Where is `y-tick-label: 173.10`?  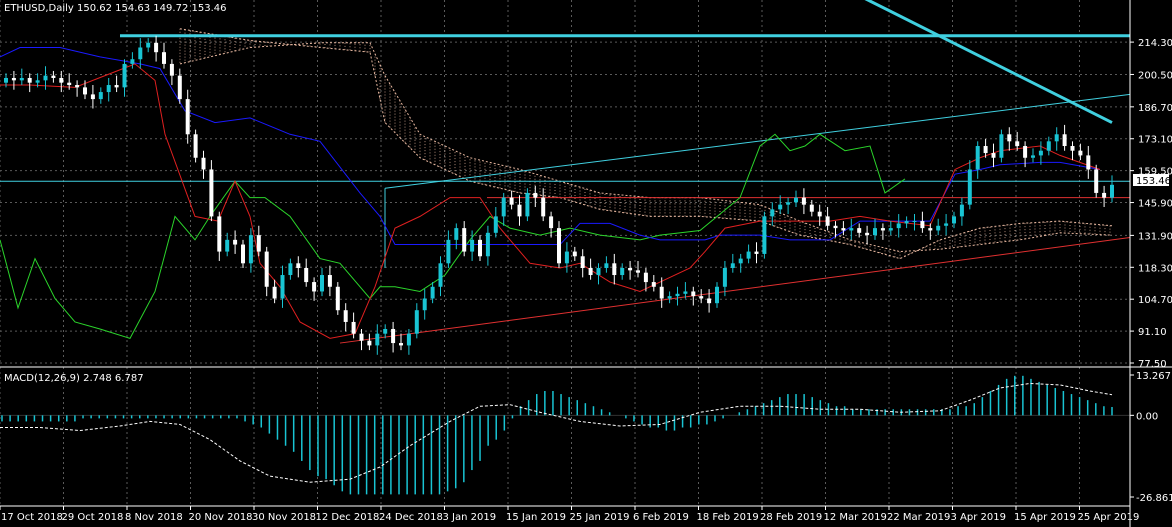
y-tick-label: 173.10 is located at coordinates (1155, 140).